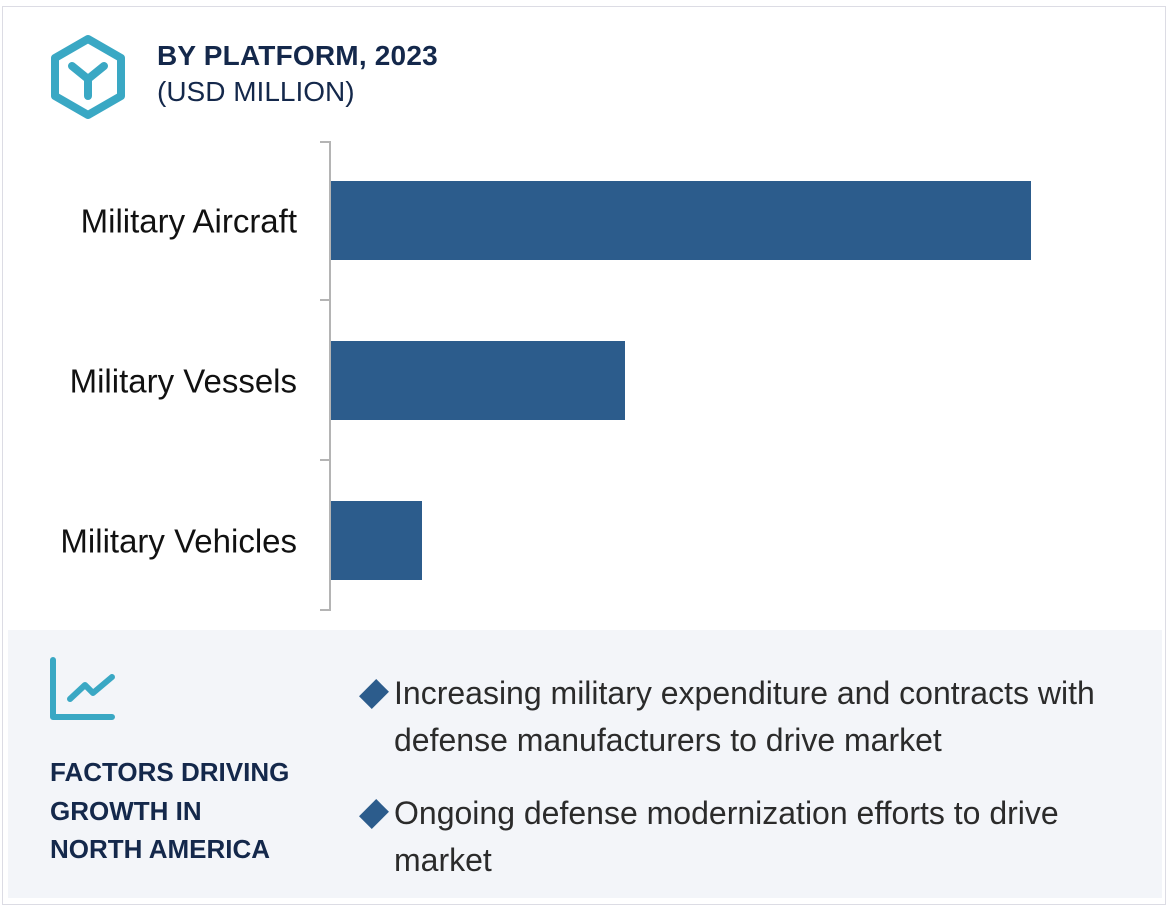 This screenshot has height=910, width=1170. Describe the element at coordinates (478, 380) in the screenshot. I see `bar-military-vessels` at that location.